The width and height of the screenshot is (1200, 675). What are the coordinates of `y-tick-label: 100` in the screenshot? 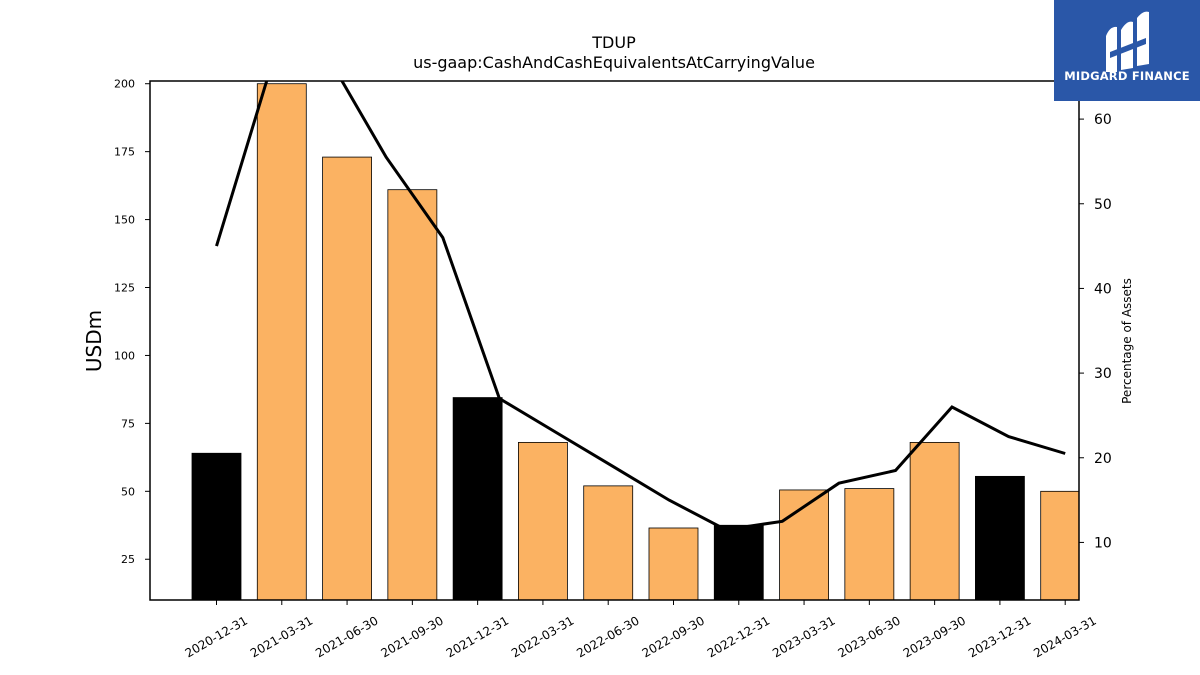 It's located at (124, 355).